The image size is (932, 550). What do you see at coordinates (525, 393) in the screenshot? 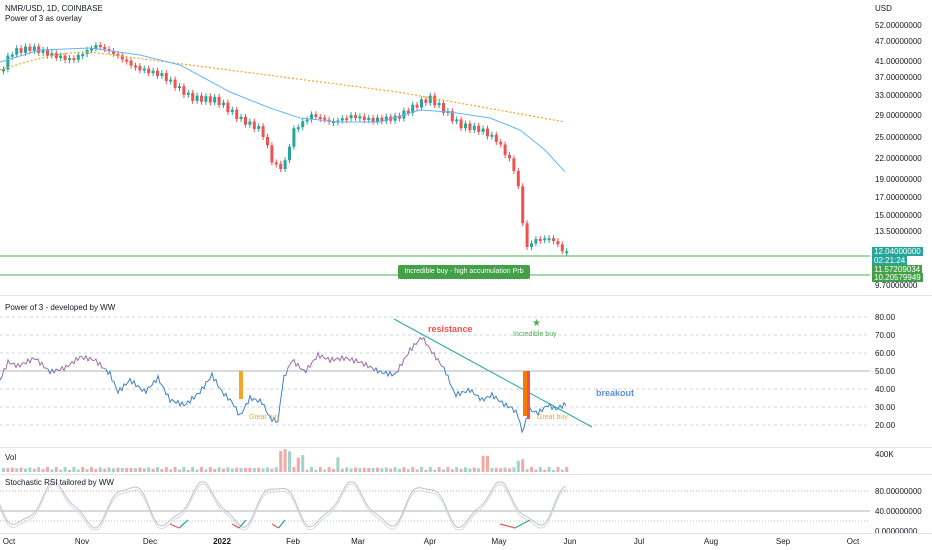
I see `great-buy-bar` at bounding box center [525, 393].